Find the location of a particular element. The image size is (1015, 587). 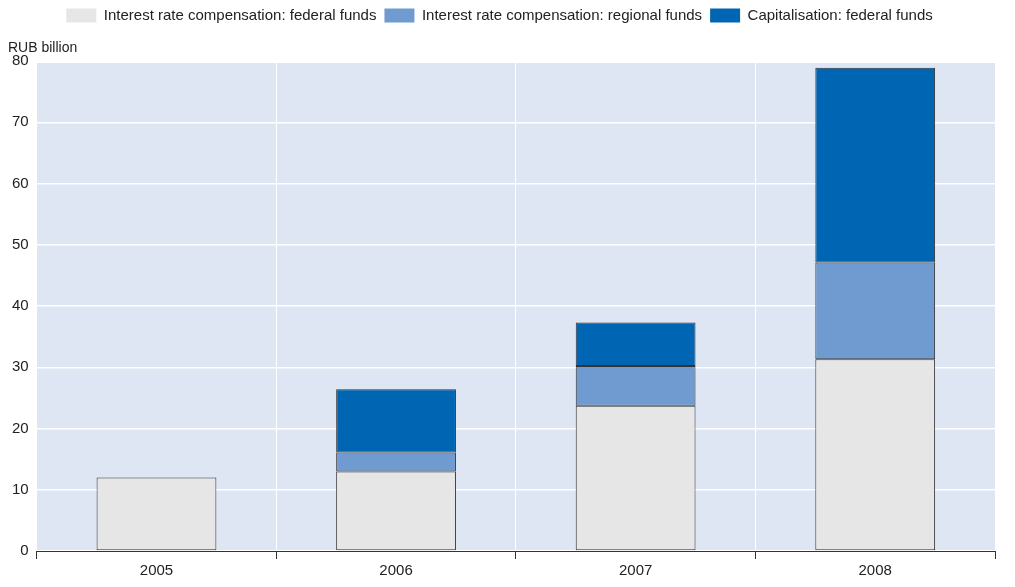

y-tick-label: 50 is located at coordinates (20, 243).